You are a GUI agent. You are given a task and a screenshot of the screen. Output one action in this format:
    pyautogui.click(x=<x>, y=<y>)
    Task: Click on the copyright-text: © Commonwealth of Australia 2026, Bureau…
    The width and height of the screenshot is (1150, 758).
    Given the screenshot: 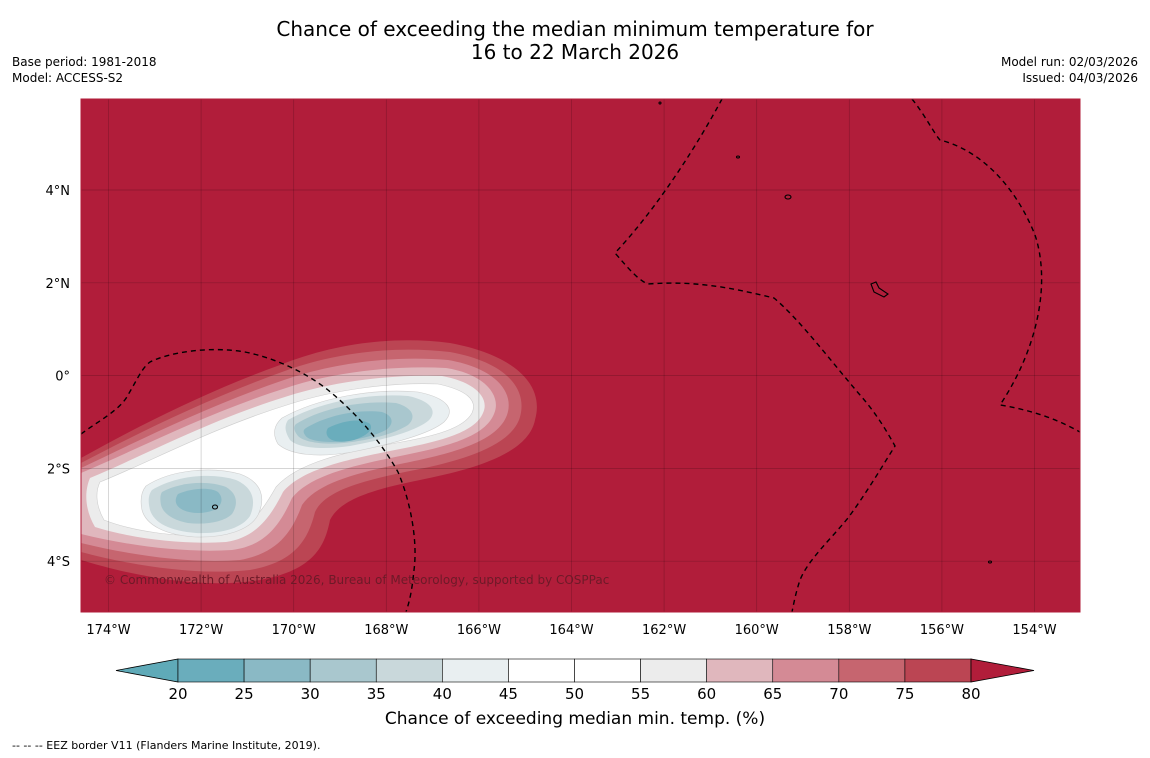 What is the action you would take?
    pyautogui.click(x=356, y=580)
    